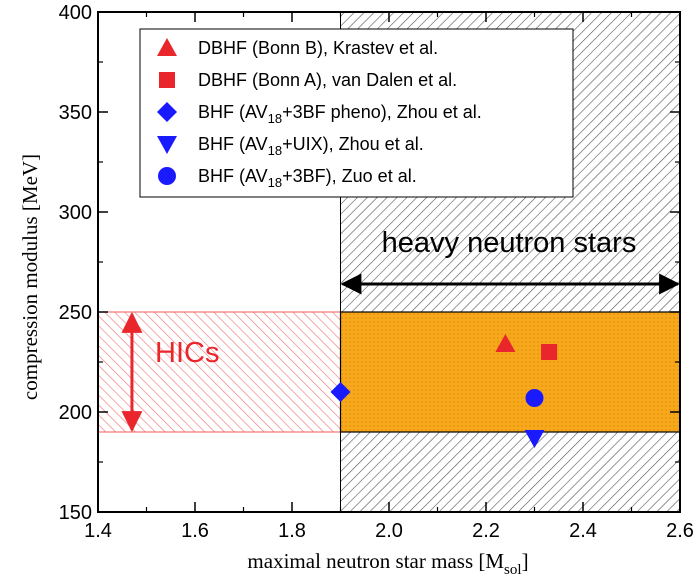  Describe the element at coordinates (327, 80) in the screenshot. I see `legend-entry: DBHF (Bonn A), van Dalen et al.` at that location.